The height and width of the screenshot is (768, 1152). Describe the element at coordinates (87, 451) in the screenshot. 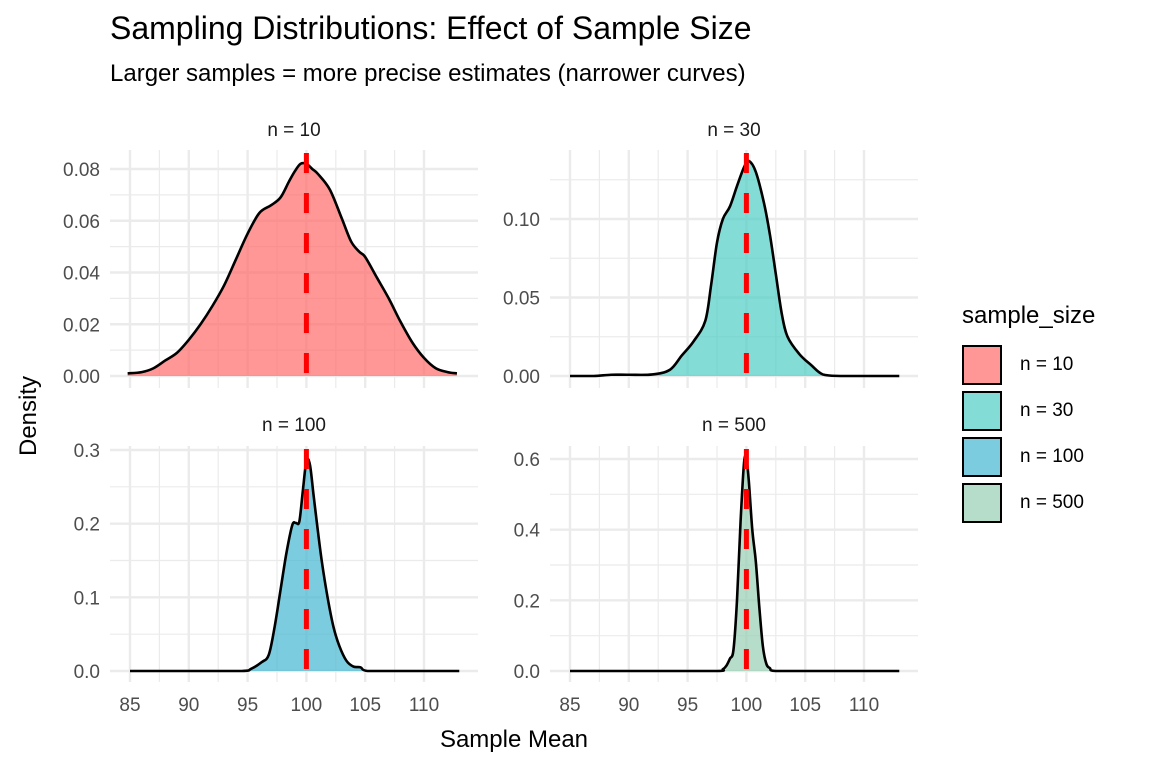

I see `y-tick-label: 0.3` at that location.